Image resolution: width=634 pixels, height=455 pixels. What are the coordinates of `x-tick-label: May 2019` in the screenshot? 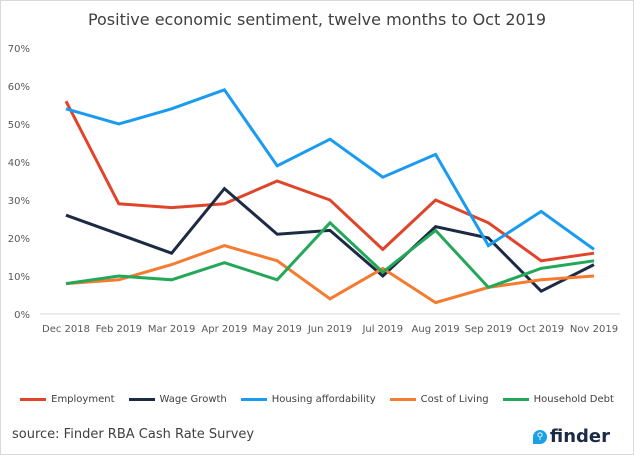 It's located at (277, 329).